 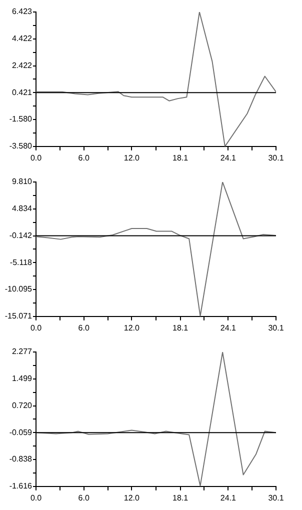 I want to click on y-tick-label: -15.071, so click(x=18, y=316).